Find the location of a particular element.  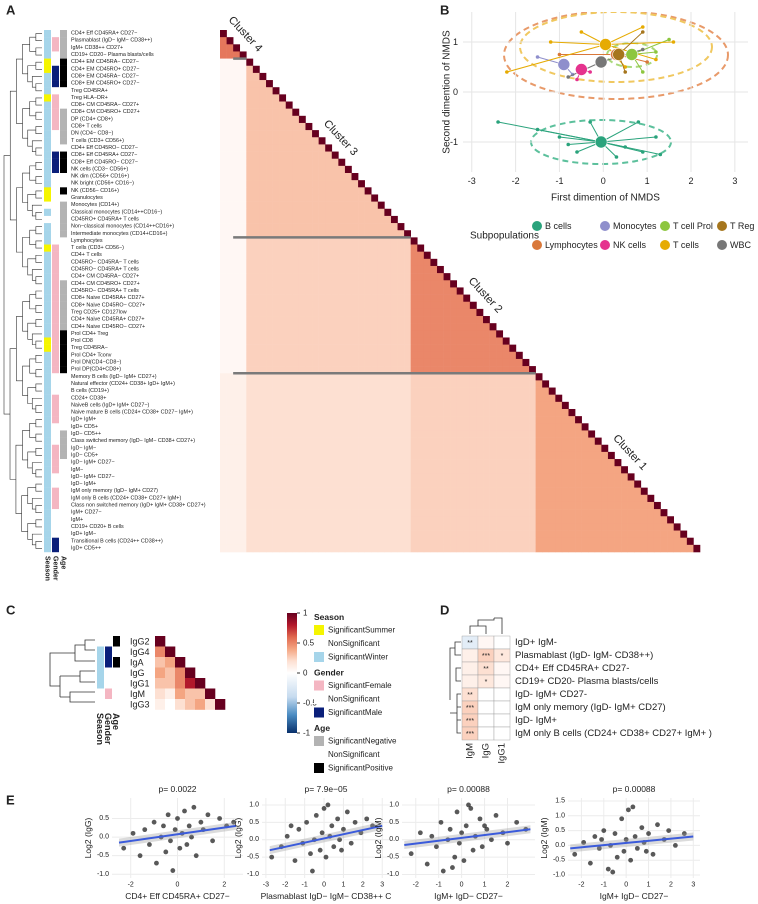

chart-title: p= 0.0022 is located at coordinates (177, 789).